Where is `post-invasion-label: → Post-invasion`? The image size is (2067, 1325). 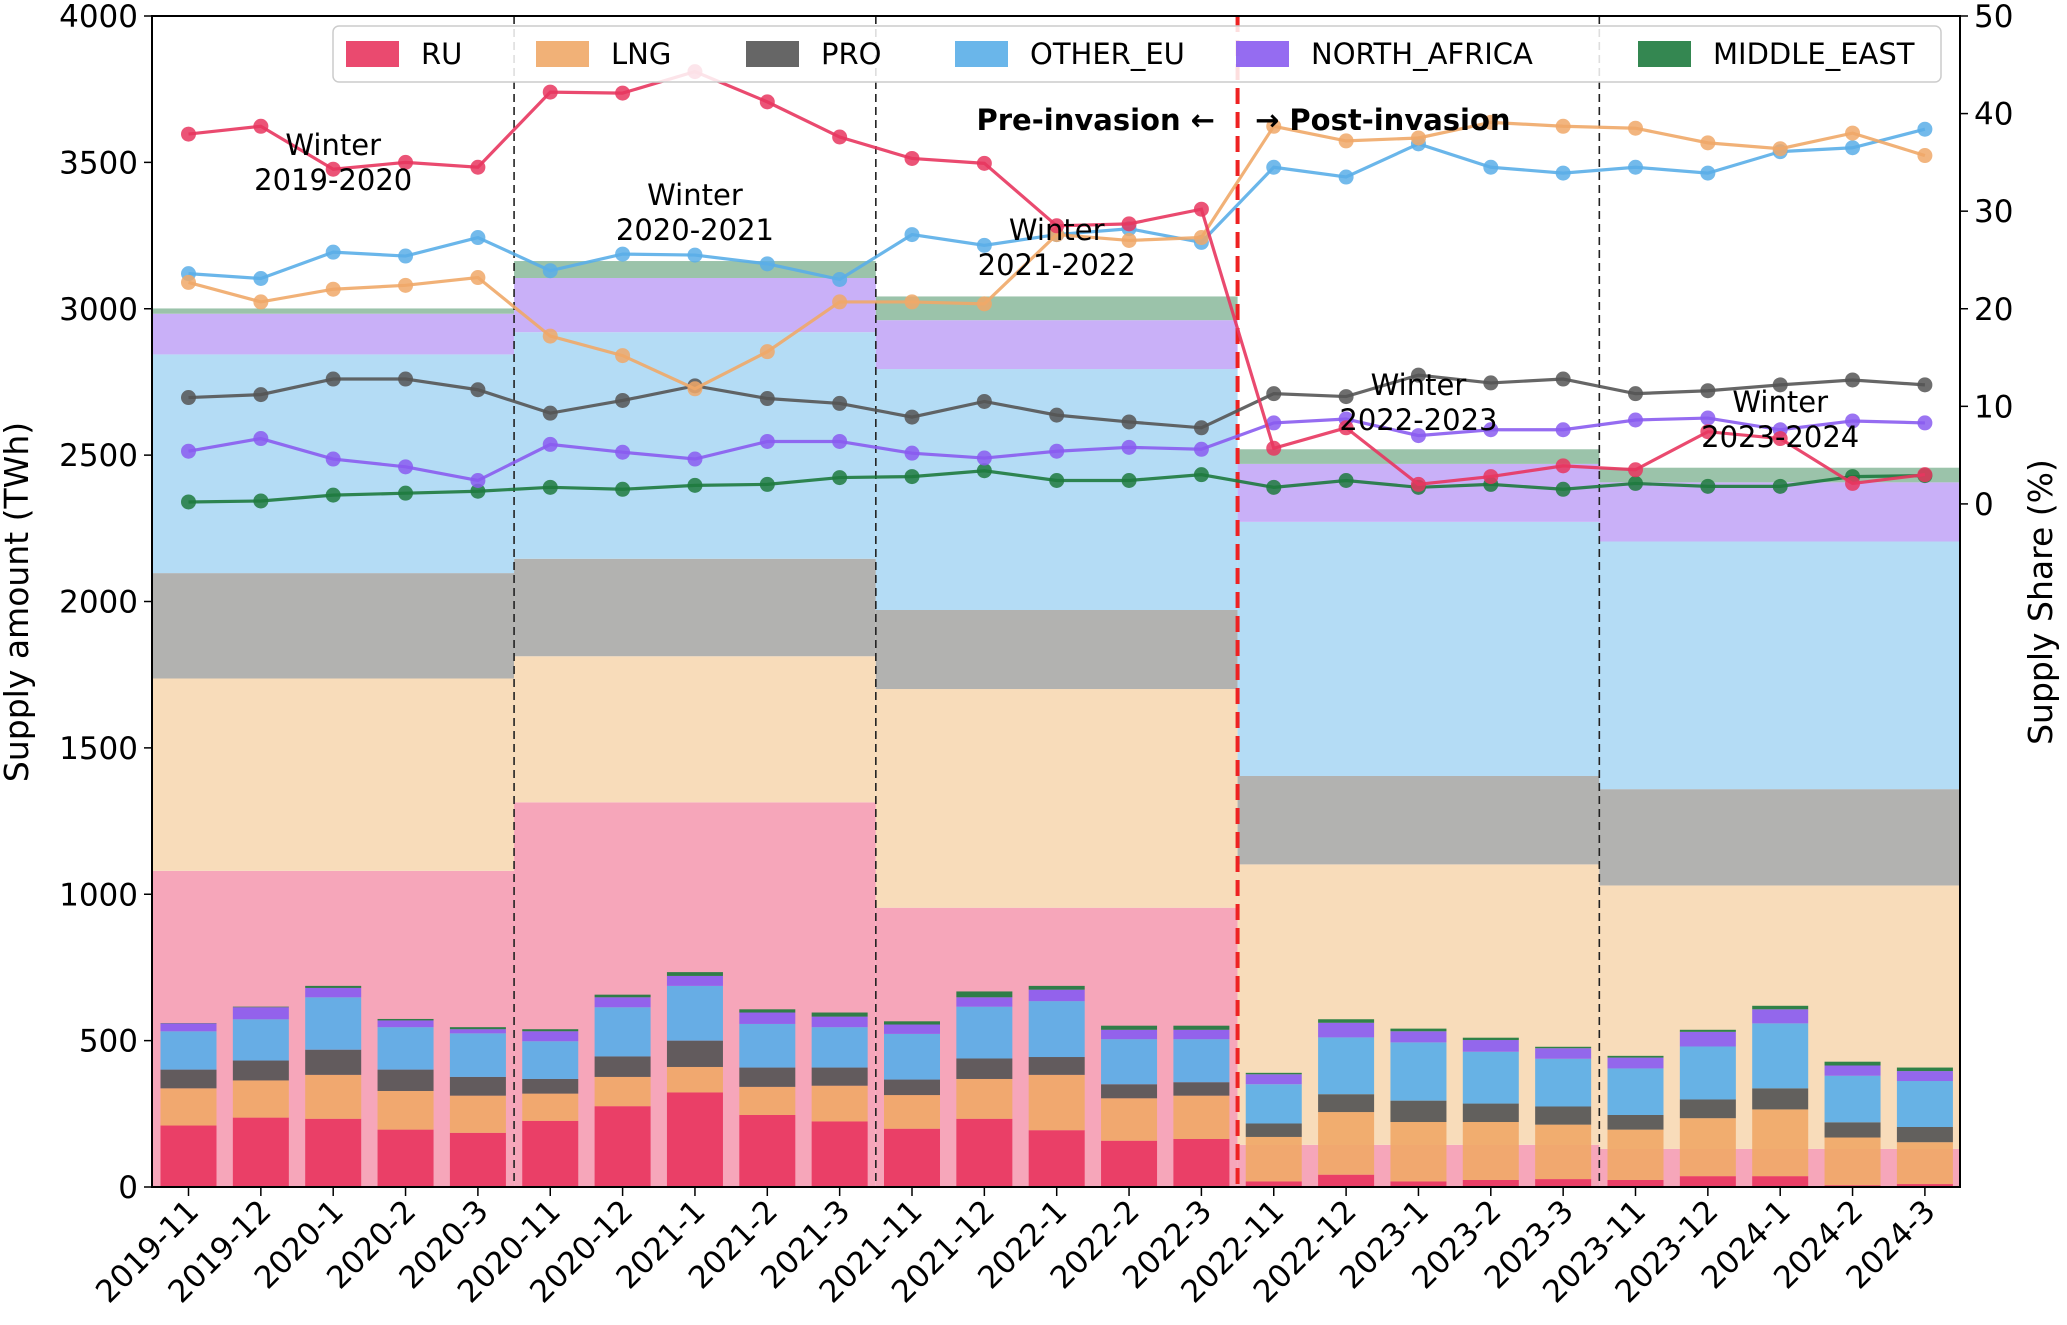 post-invasion-label: → Post-invasion is located at coordinates (1383, 120).